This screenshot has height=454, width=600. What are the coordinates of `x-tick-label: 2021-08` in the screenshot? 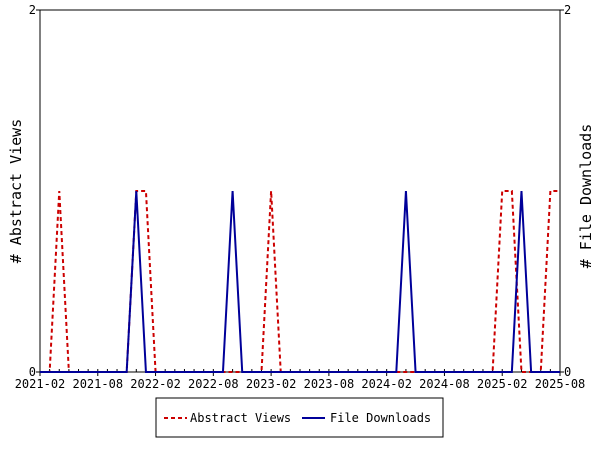 It's located at (97, 384).